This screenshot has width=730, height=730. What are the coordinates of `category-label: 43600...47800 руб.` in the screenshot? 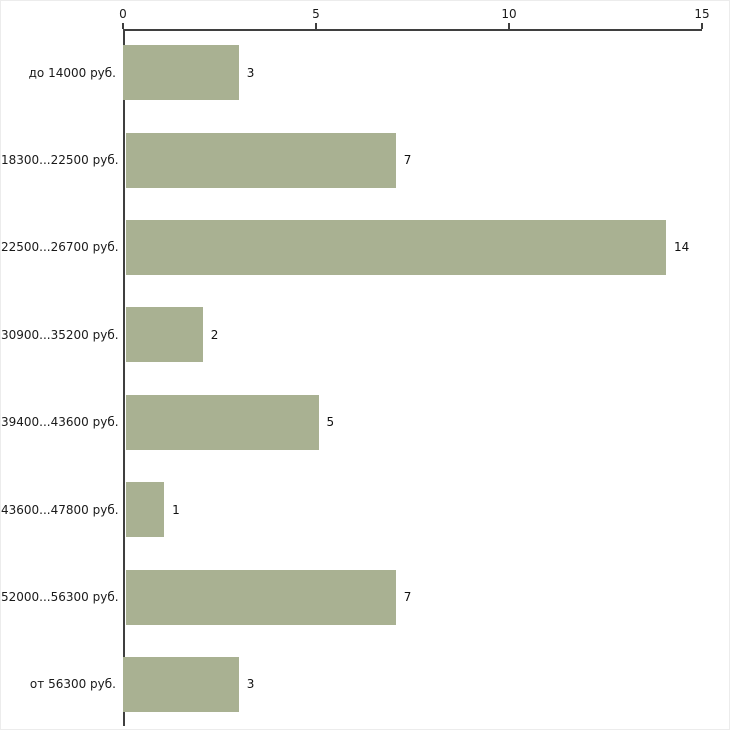 It's located at (60, 509).